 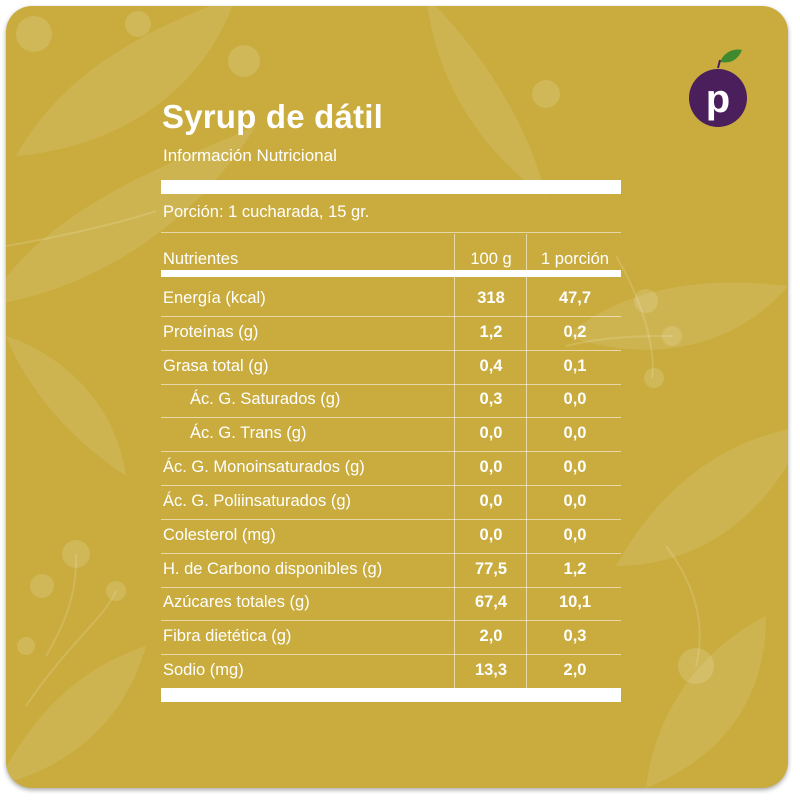 What do you see at coordinates (250, 155) in the screenshot?
I see `page-subtitle: Información Nutricional` at bounding box center [250, 155].